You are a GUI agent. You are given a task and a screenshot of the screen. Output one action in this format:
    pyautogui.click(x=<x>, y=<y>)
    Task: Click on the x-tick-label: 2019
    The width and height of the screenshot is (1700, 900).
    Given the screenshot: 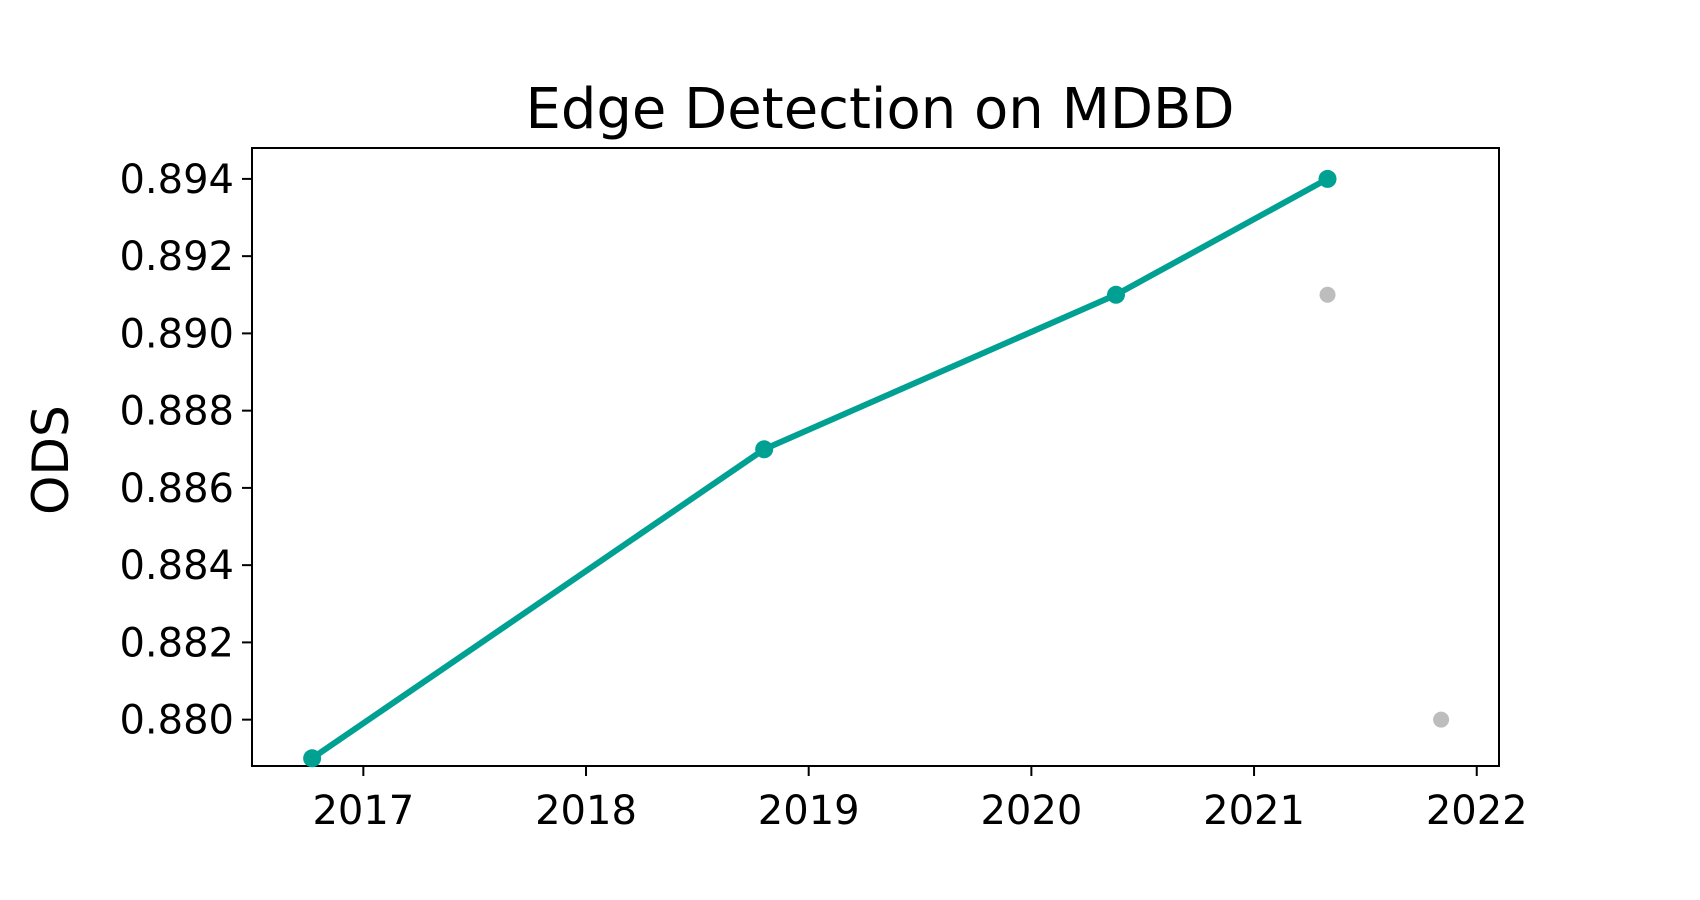 What is the action you would take?
    pyautogui.click(x=809, y=811)
    